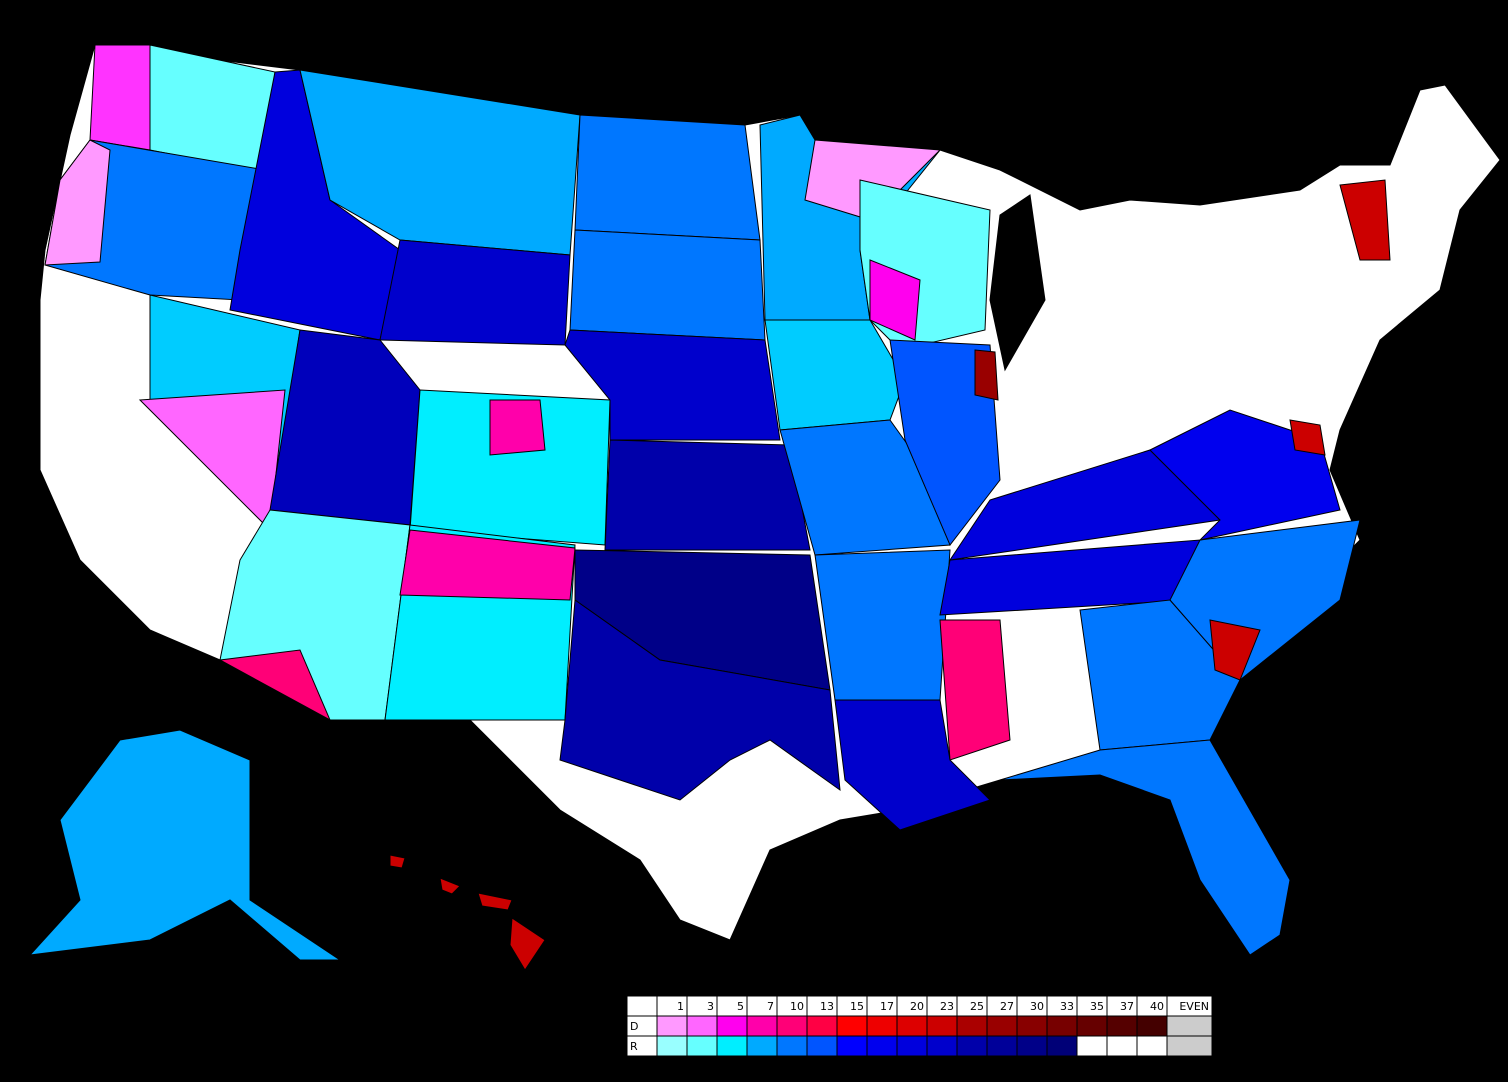  Describe the element at coordinates (882, 625) in the screenshot. I see `arkansas` at that location.